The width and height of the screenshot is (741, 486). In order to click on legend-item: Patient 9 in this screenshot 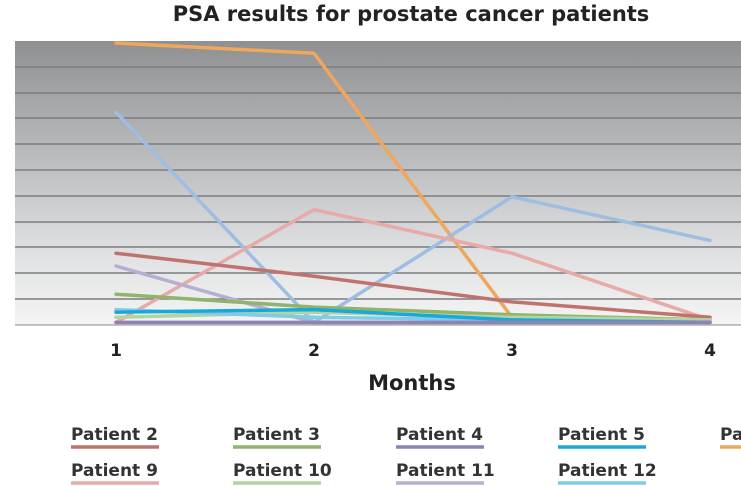, I will do `click(115, 473)`.